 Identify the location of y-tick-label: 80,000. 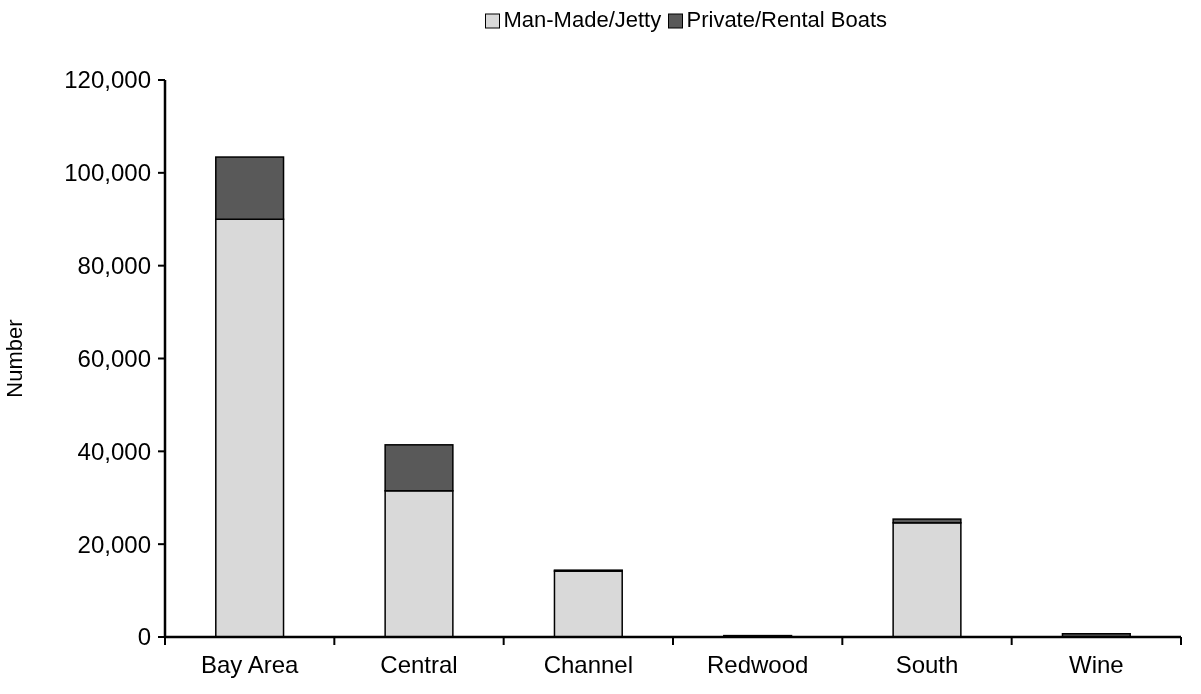
(114, 266).